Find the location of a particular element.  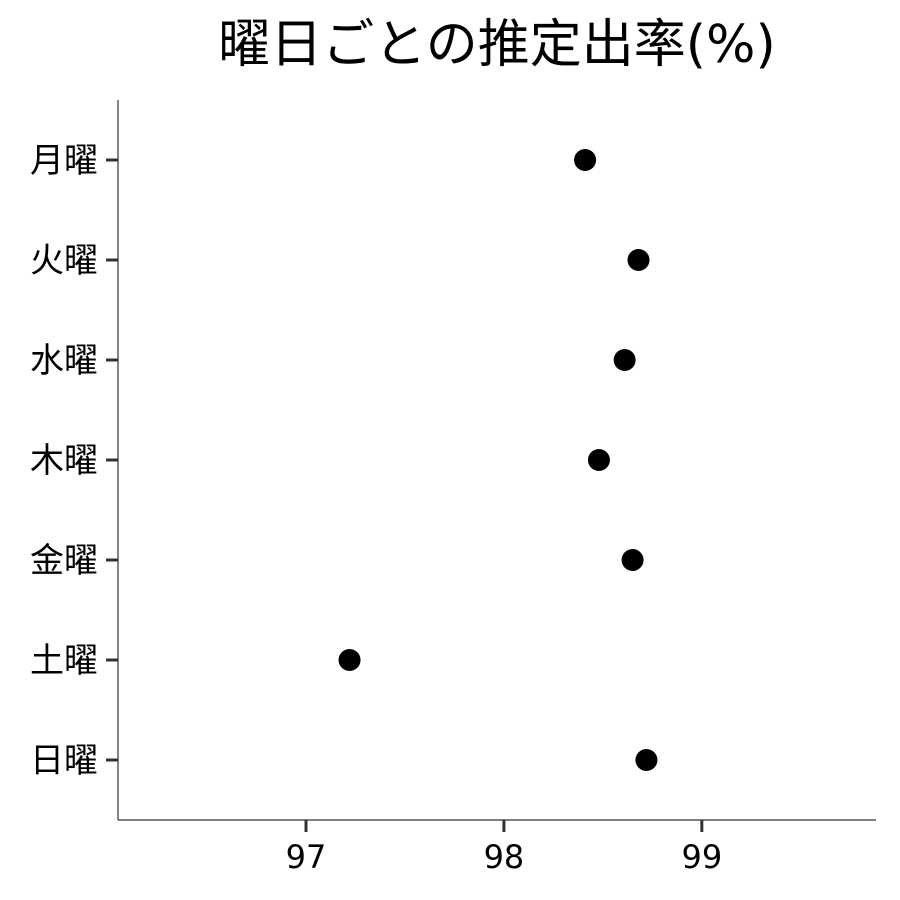

y-tick-label: 木曜 is located at coordinates (64, 461).